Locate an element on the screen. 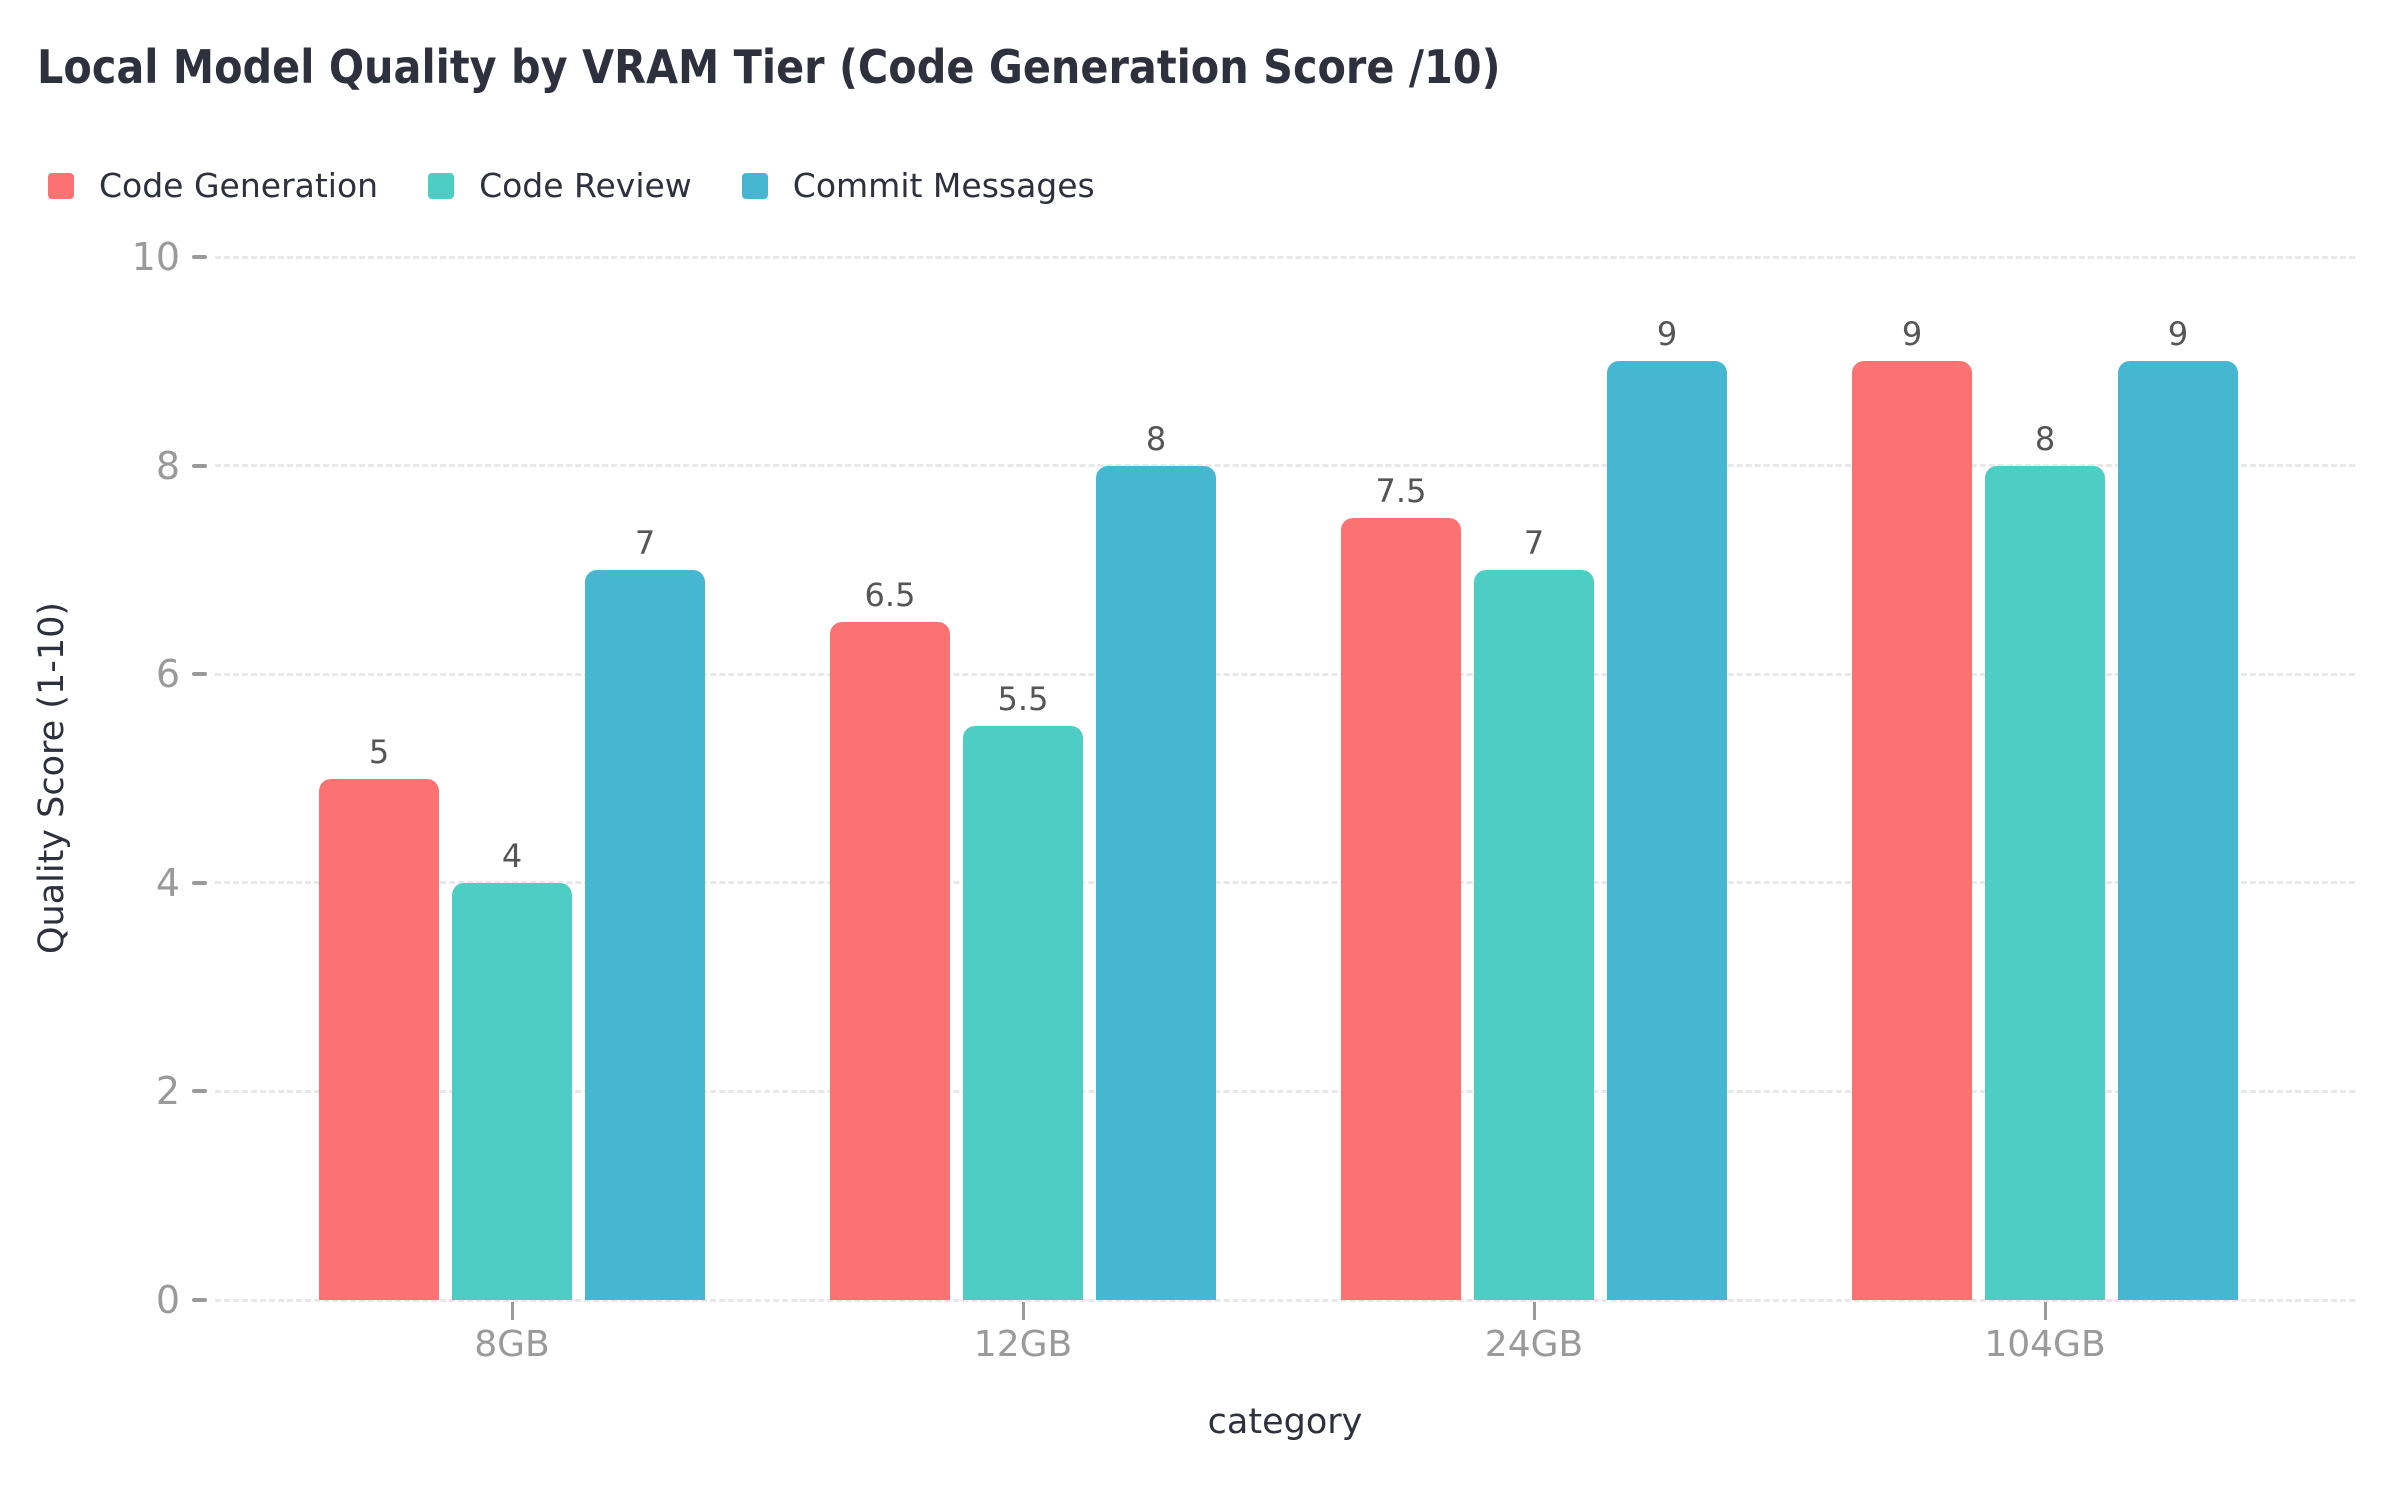 The image size is (2400, 1500). legend-item-commit-messages: Commit Messages is located at coordinates (918, 185).